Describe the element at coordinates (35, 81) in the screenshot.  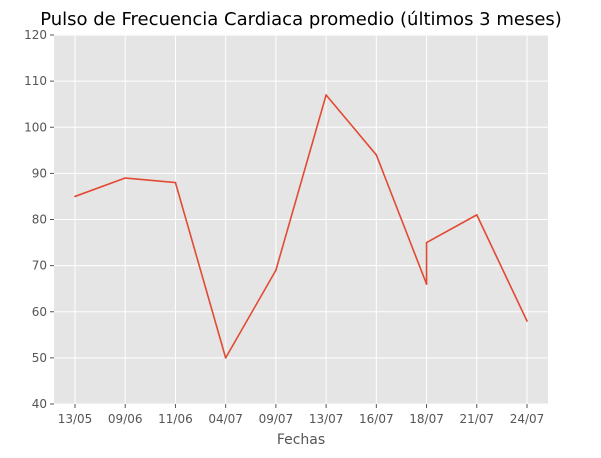
I see `y-tick-label: 110` at that location.